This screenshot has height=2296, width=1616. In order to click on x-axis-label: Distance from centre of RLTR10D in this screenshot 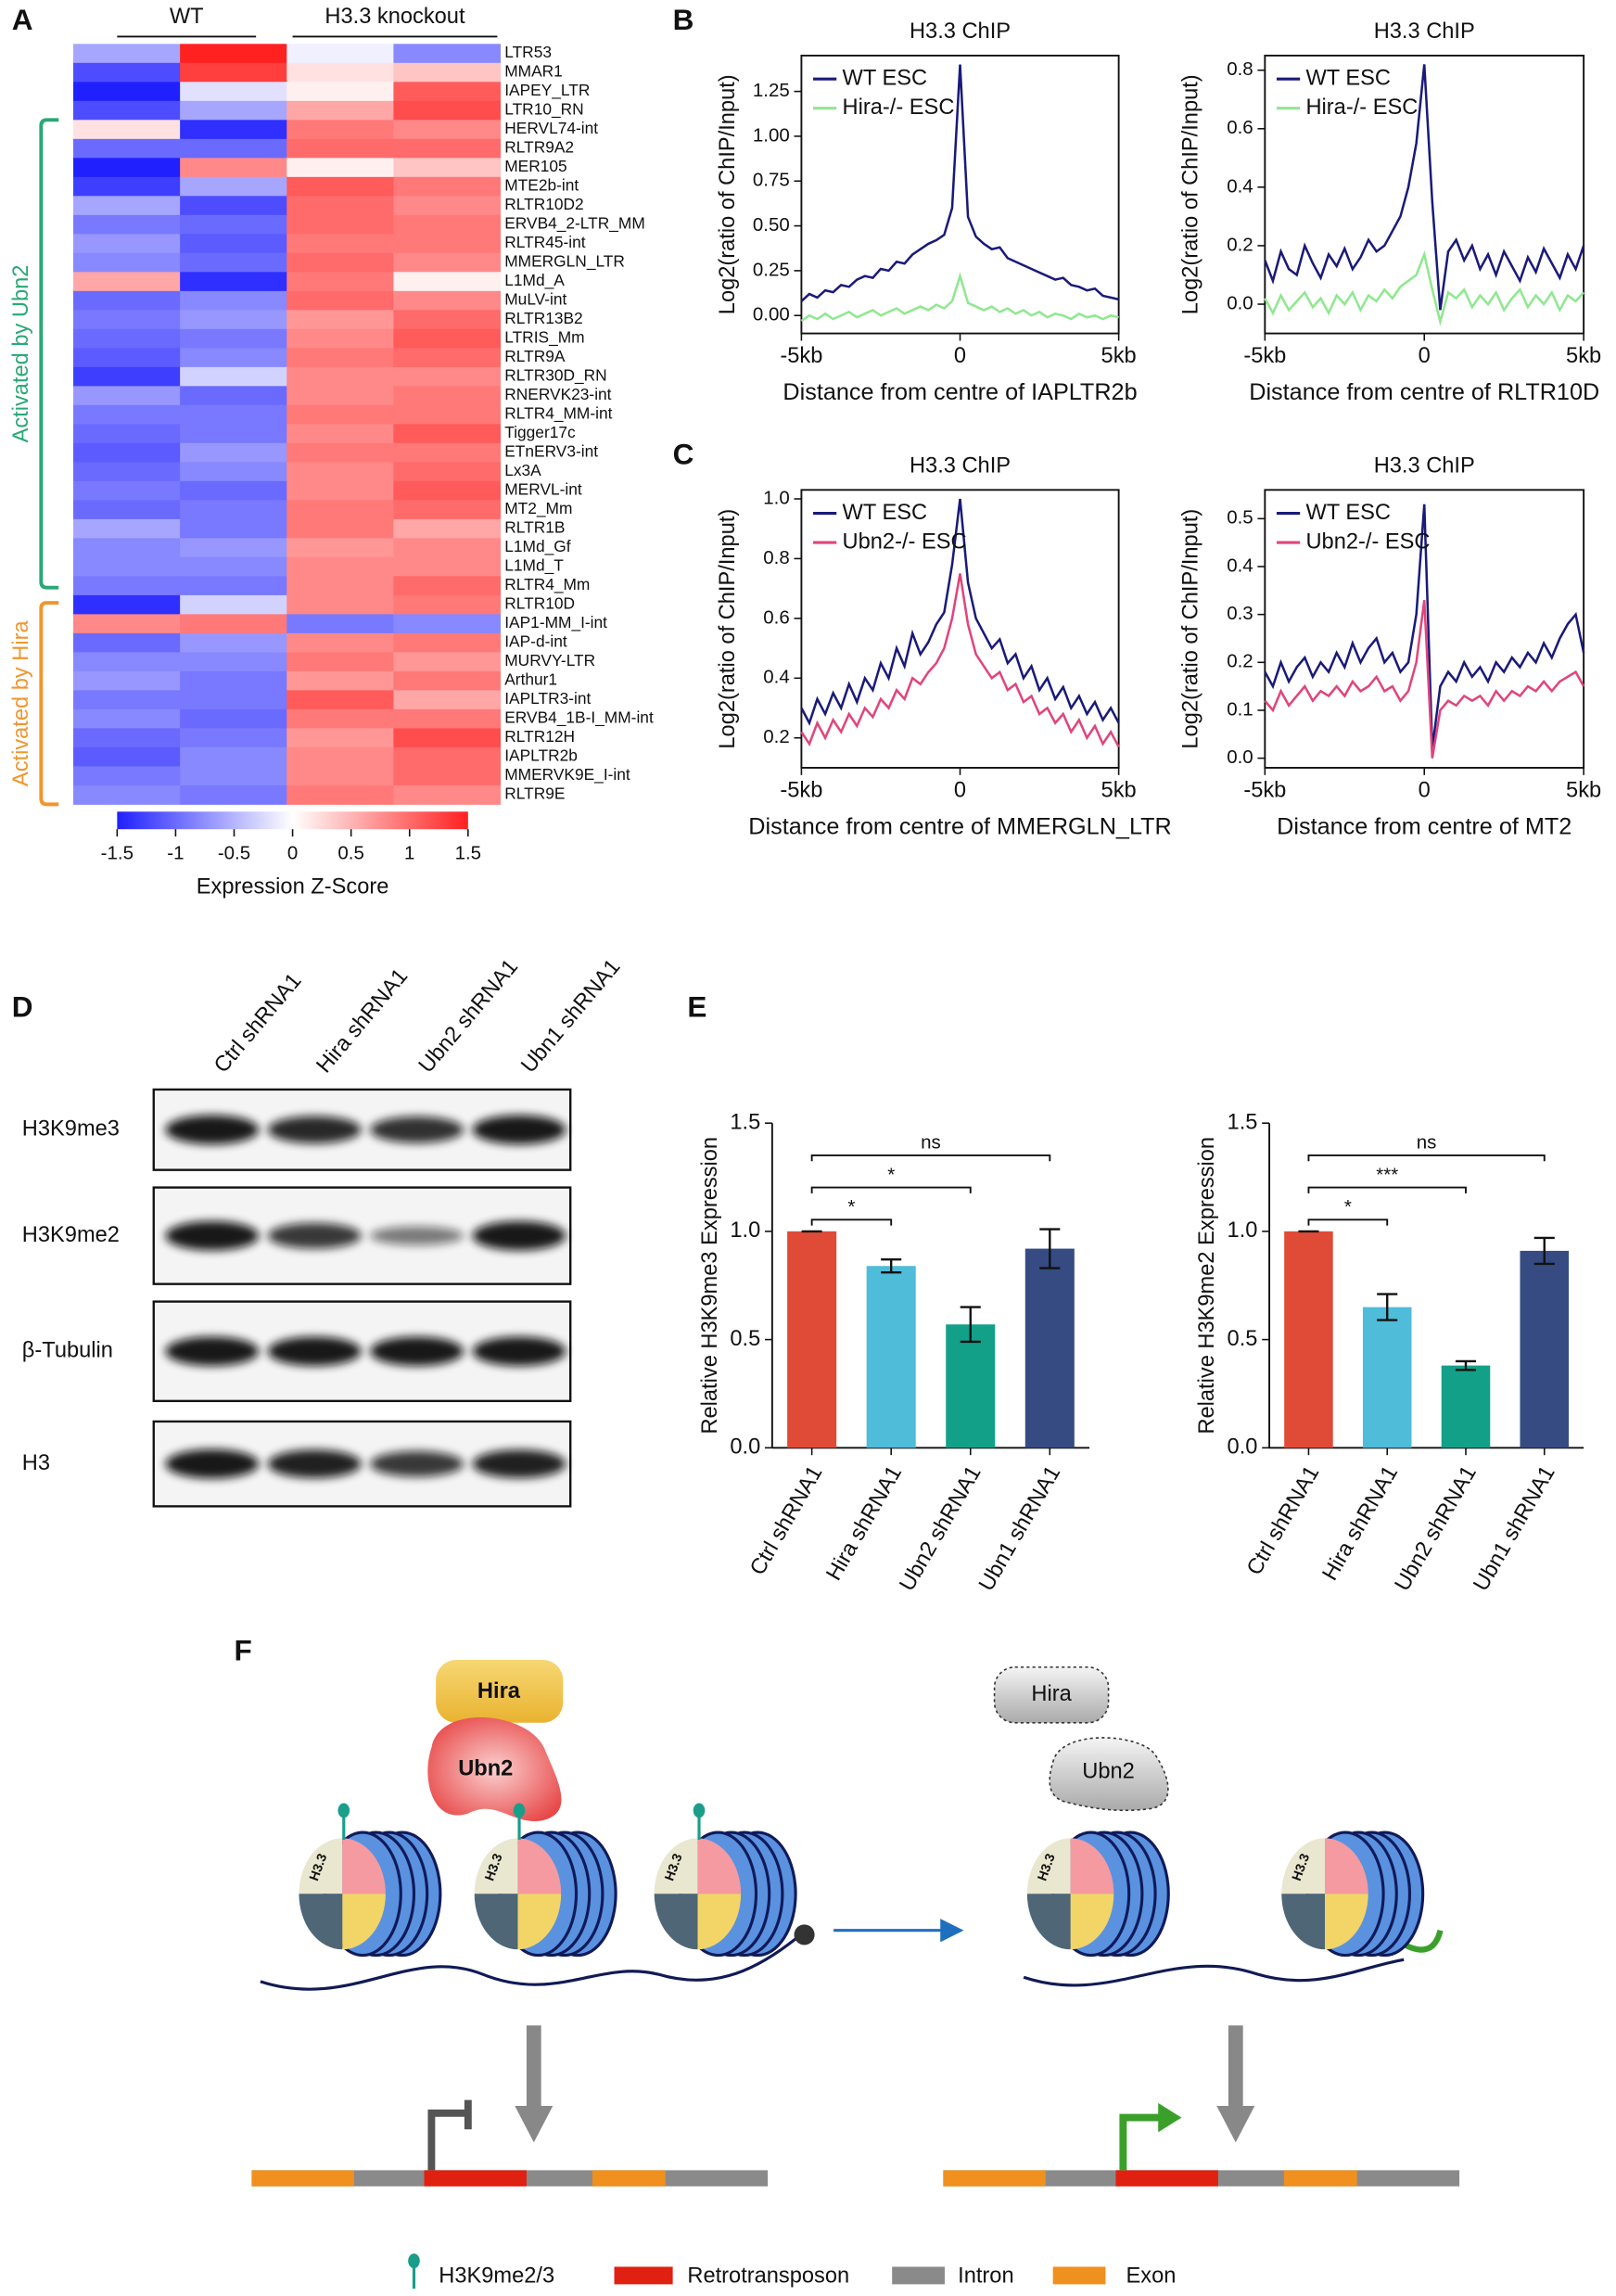, I will do `click(1424, 392)`.